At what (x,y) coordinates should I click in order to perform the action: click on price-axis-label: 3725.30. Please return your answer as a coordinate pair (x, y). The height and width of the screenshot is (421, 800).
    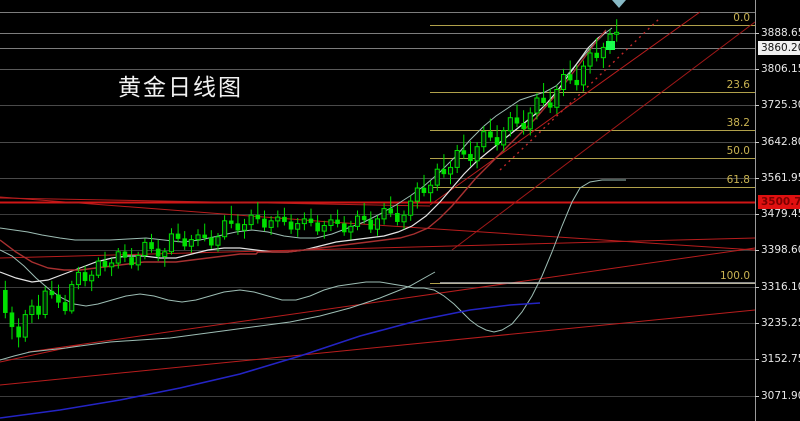
    Looking at the image, I should click on (780, 105).